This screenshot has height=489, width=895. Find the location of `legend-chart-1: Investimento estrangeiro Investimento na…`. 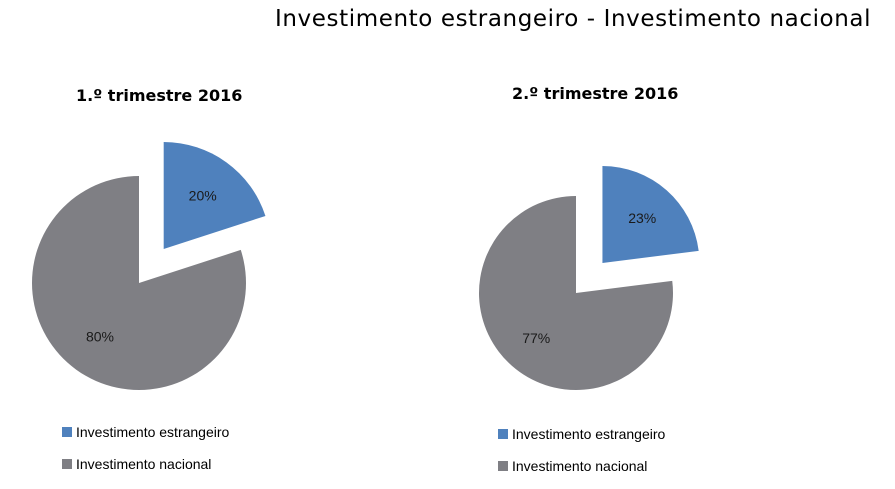

legend-chart-1: Investimento estrangeiro Investimento na… is located at coordinates (145, 455).